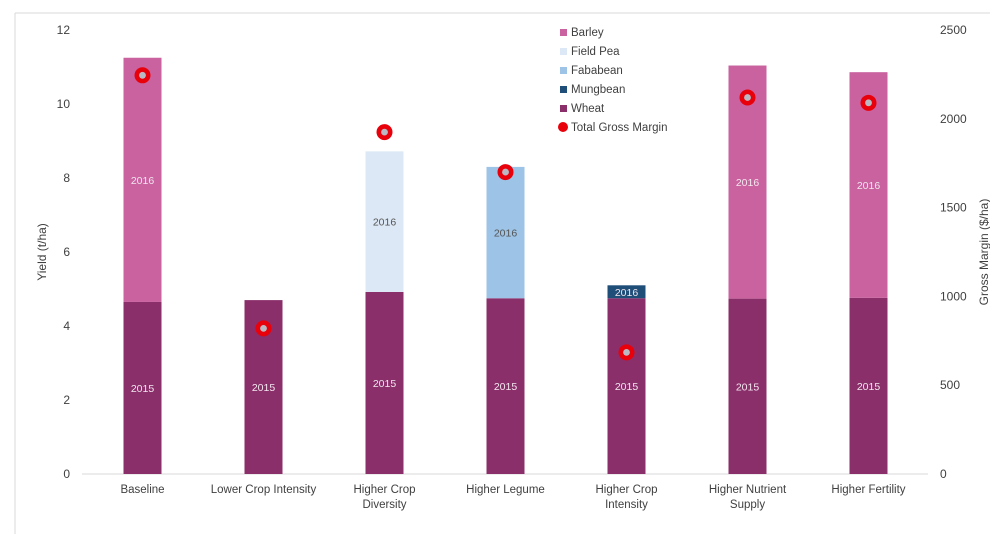 The width and height of the screenshot is (990, 534). What do you see at coordinates (142, 490) in the screenshot?
I see `category-label: Baseline` at bounding box center [142, 490].